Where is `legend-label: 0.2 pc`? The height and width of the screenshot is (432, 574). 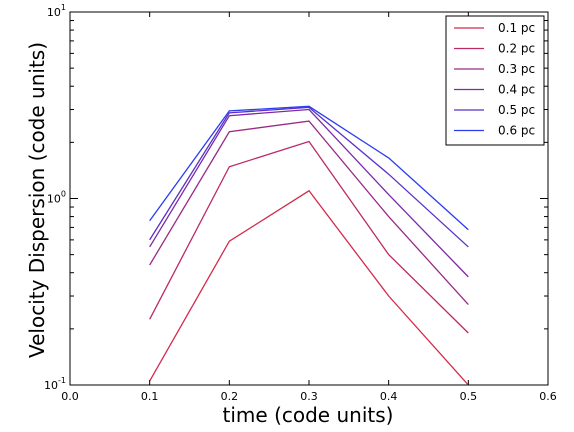
legend-label: 0.2 pc is located at coordinates (516, 49).